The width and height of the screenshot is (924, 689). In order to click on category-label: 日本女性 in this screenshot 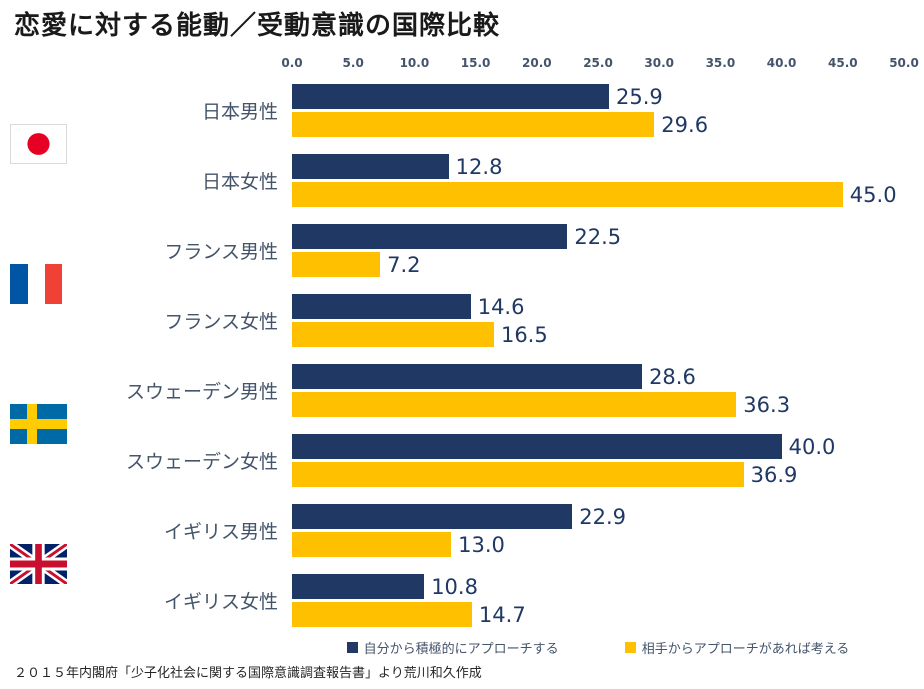, I will do `click(239, 182)`.